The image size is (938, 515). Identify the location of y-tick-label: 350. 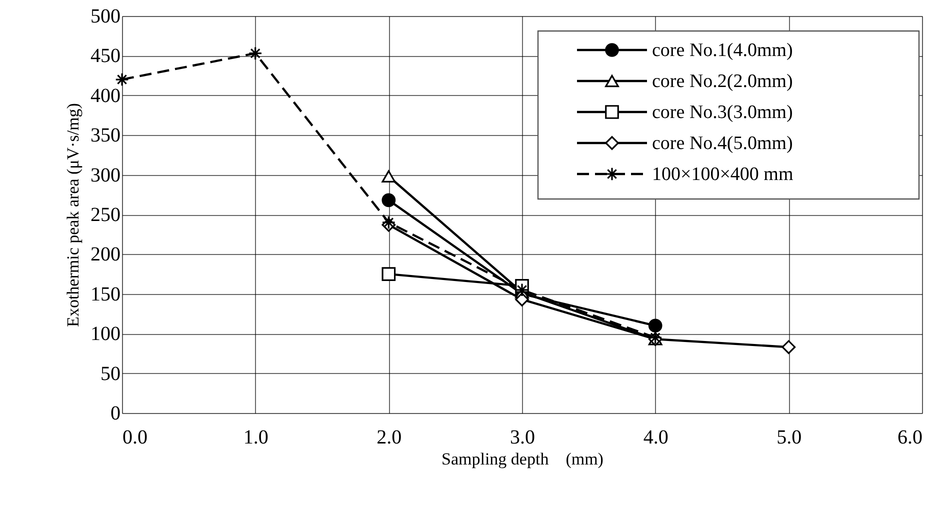
(105, 135).